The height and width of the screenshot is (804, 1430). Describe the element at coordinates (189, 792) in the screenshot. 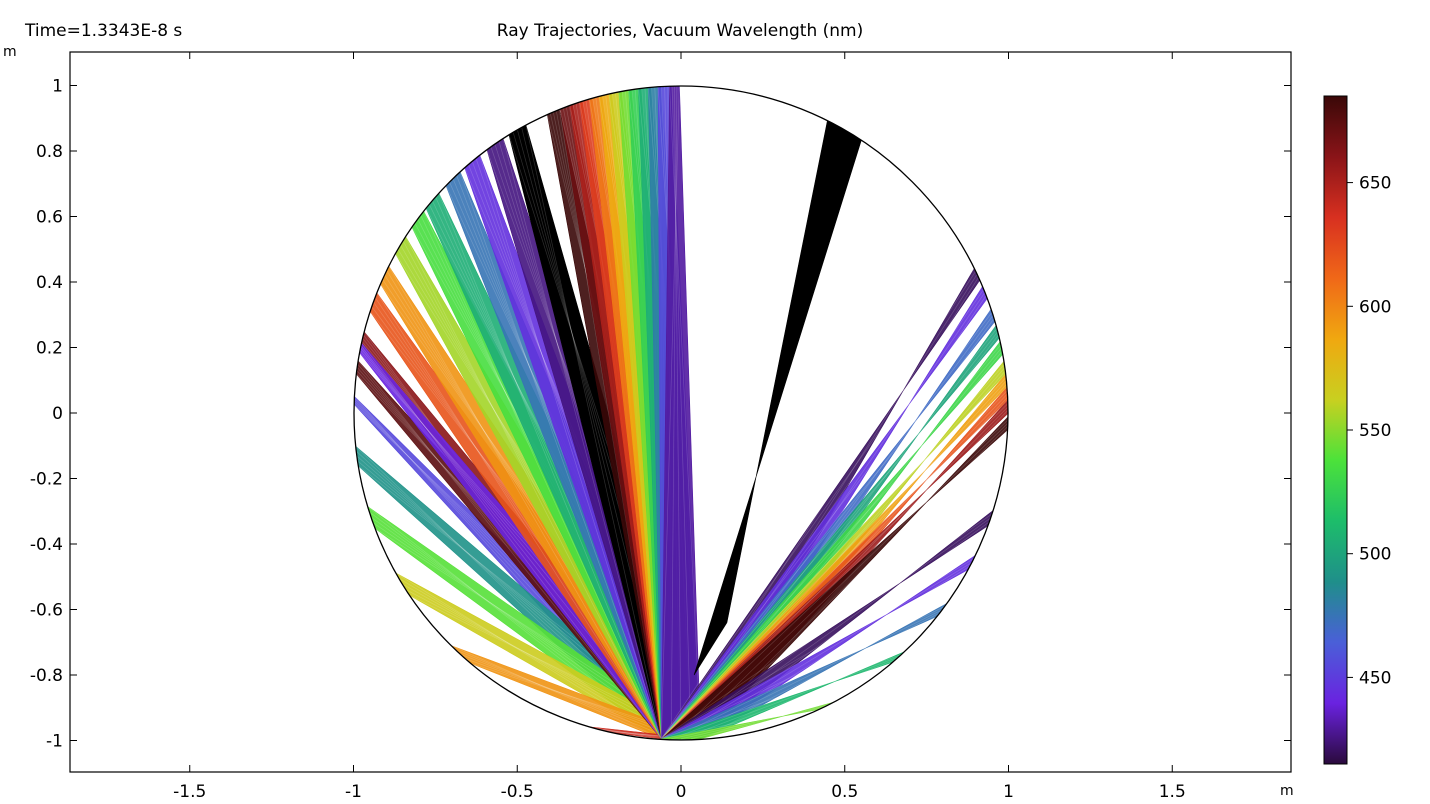

I see `x-tick-label: -1.5` at that location.